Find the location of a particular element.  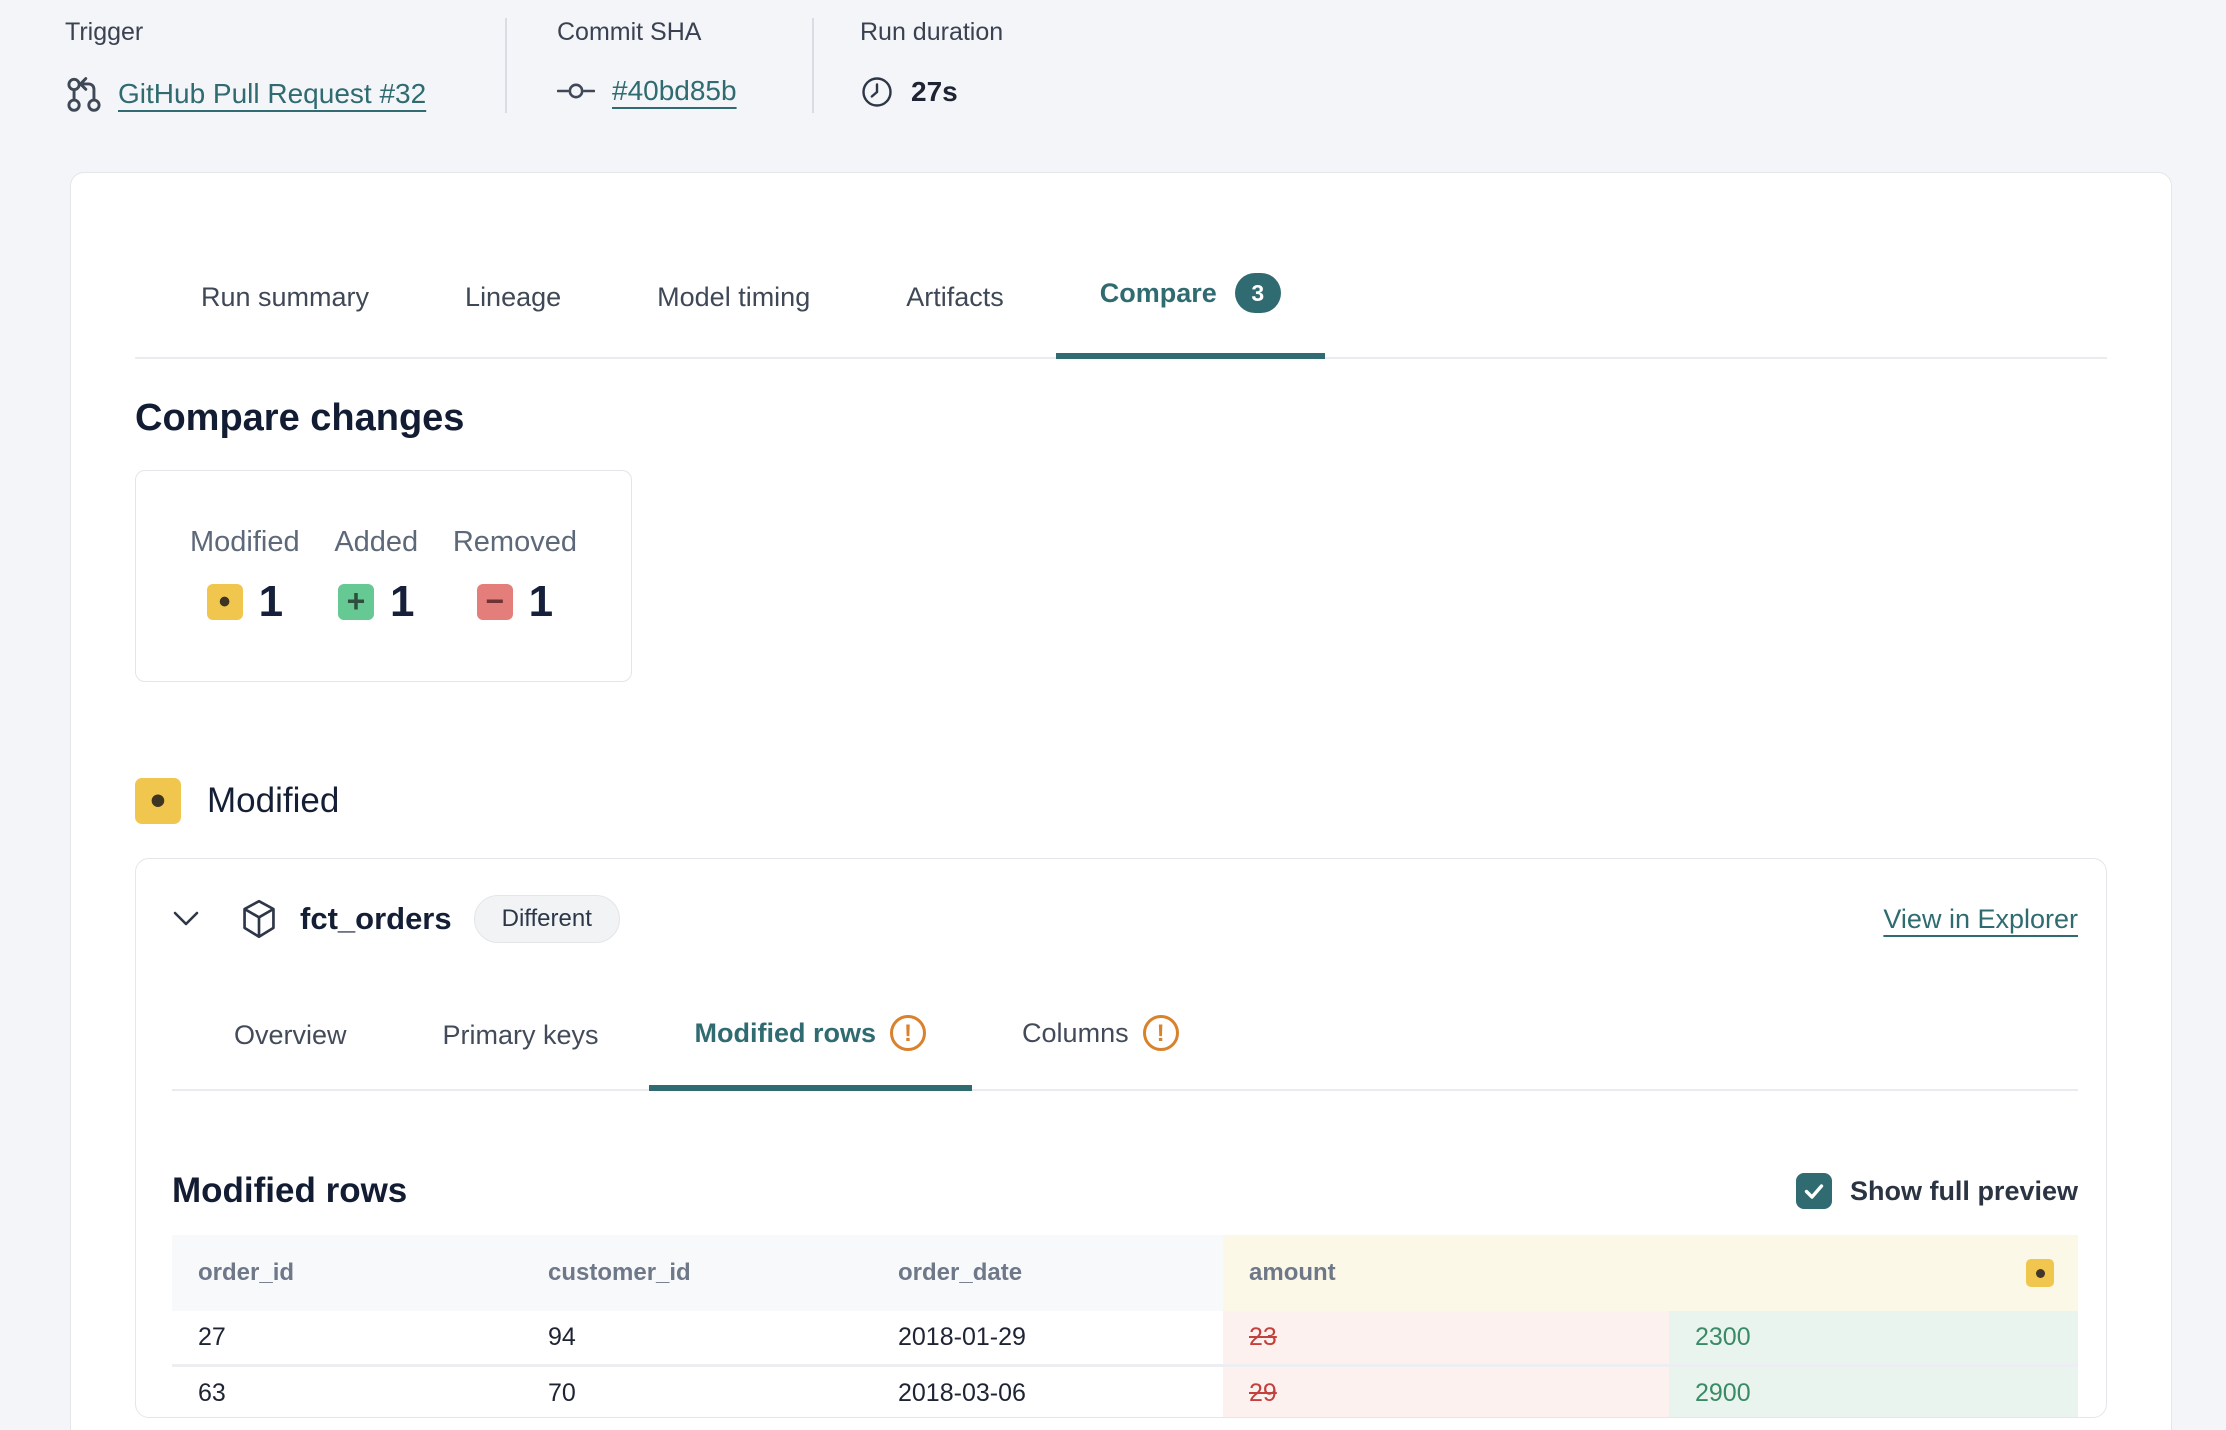

commit-sha-label: Commit SHA is located at coordinates (629, 32).